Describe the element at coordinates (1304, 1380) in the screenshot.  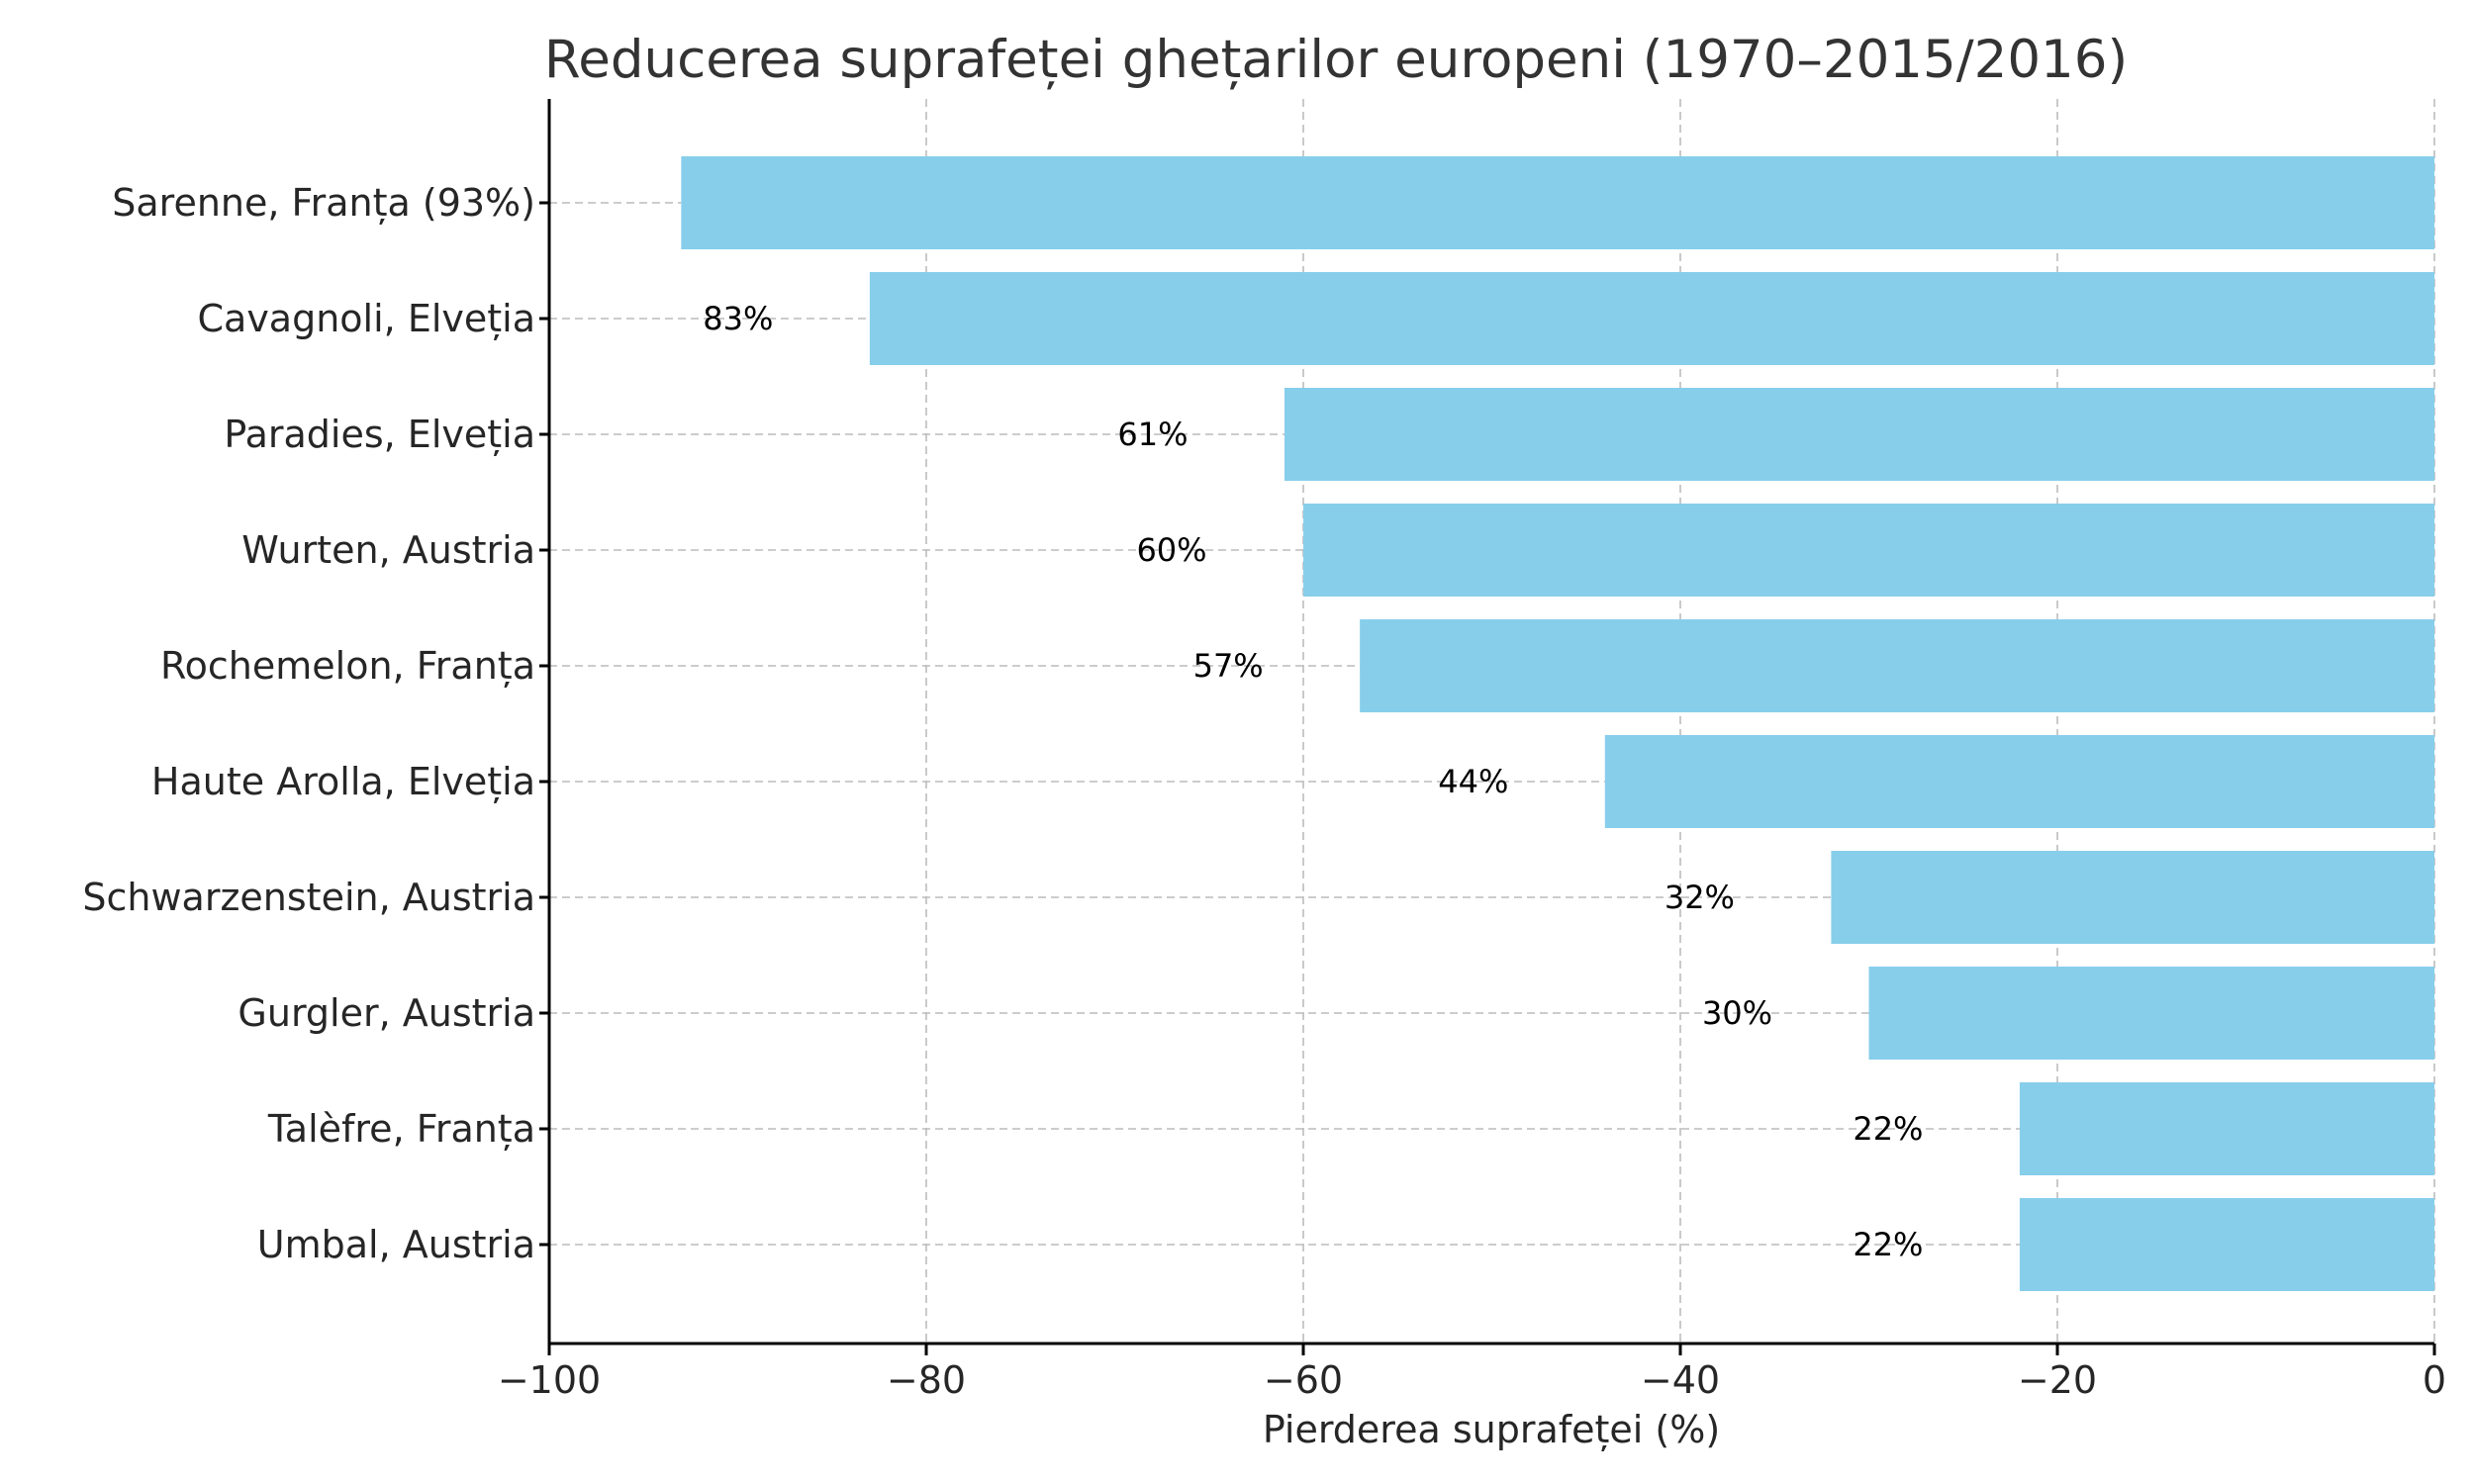
I see `x-tick-label: −60` at that location.